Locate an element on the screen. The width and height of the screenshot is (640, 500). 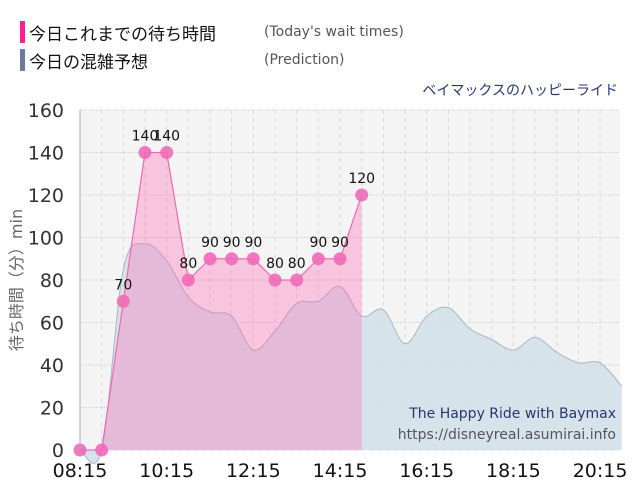
x-tick-label: 14:15 is located at coordinates (340, 471).